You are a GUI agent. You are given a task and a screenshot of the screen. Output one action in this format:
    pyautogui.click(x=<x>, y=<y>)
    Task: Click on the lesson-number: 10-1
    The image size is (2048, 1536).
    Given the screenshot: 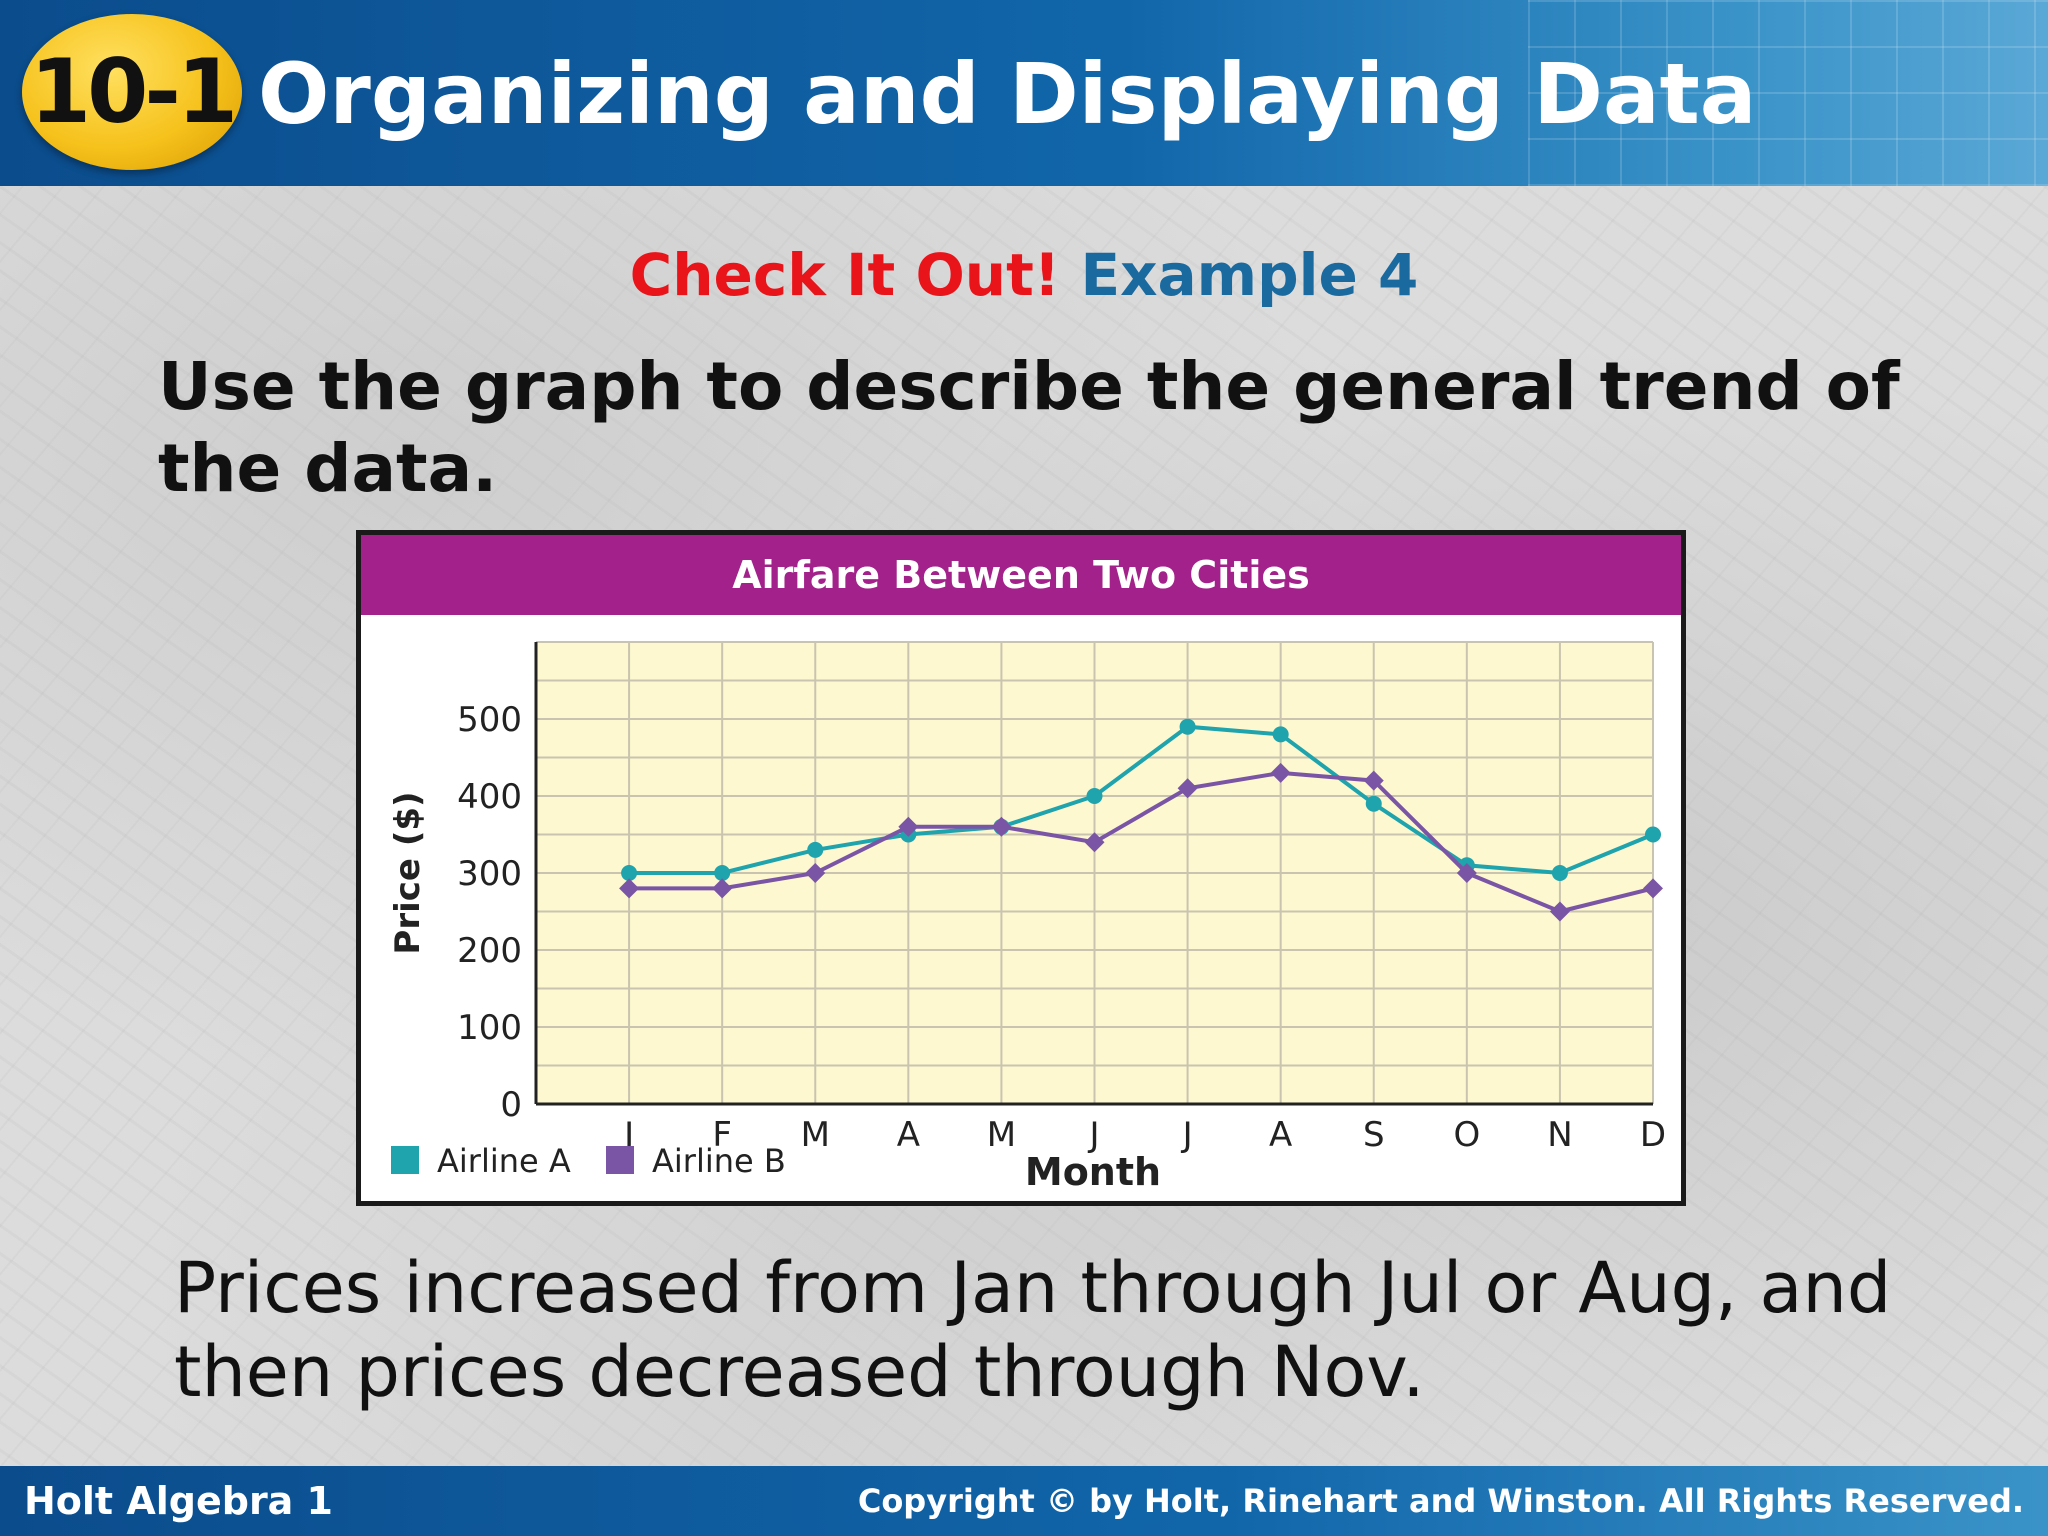 What is the action you would take?
    pyautogui.click(x=133, y=91)
    